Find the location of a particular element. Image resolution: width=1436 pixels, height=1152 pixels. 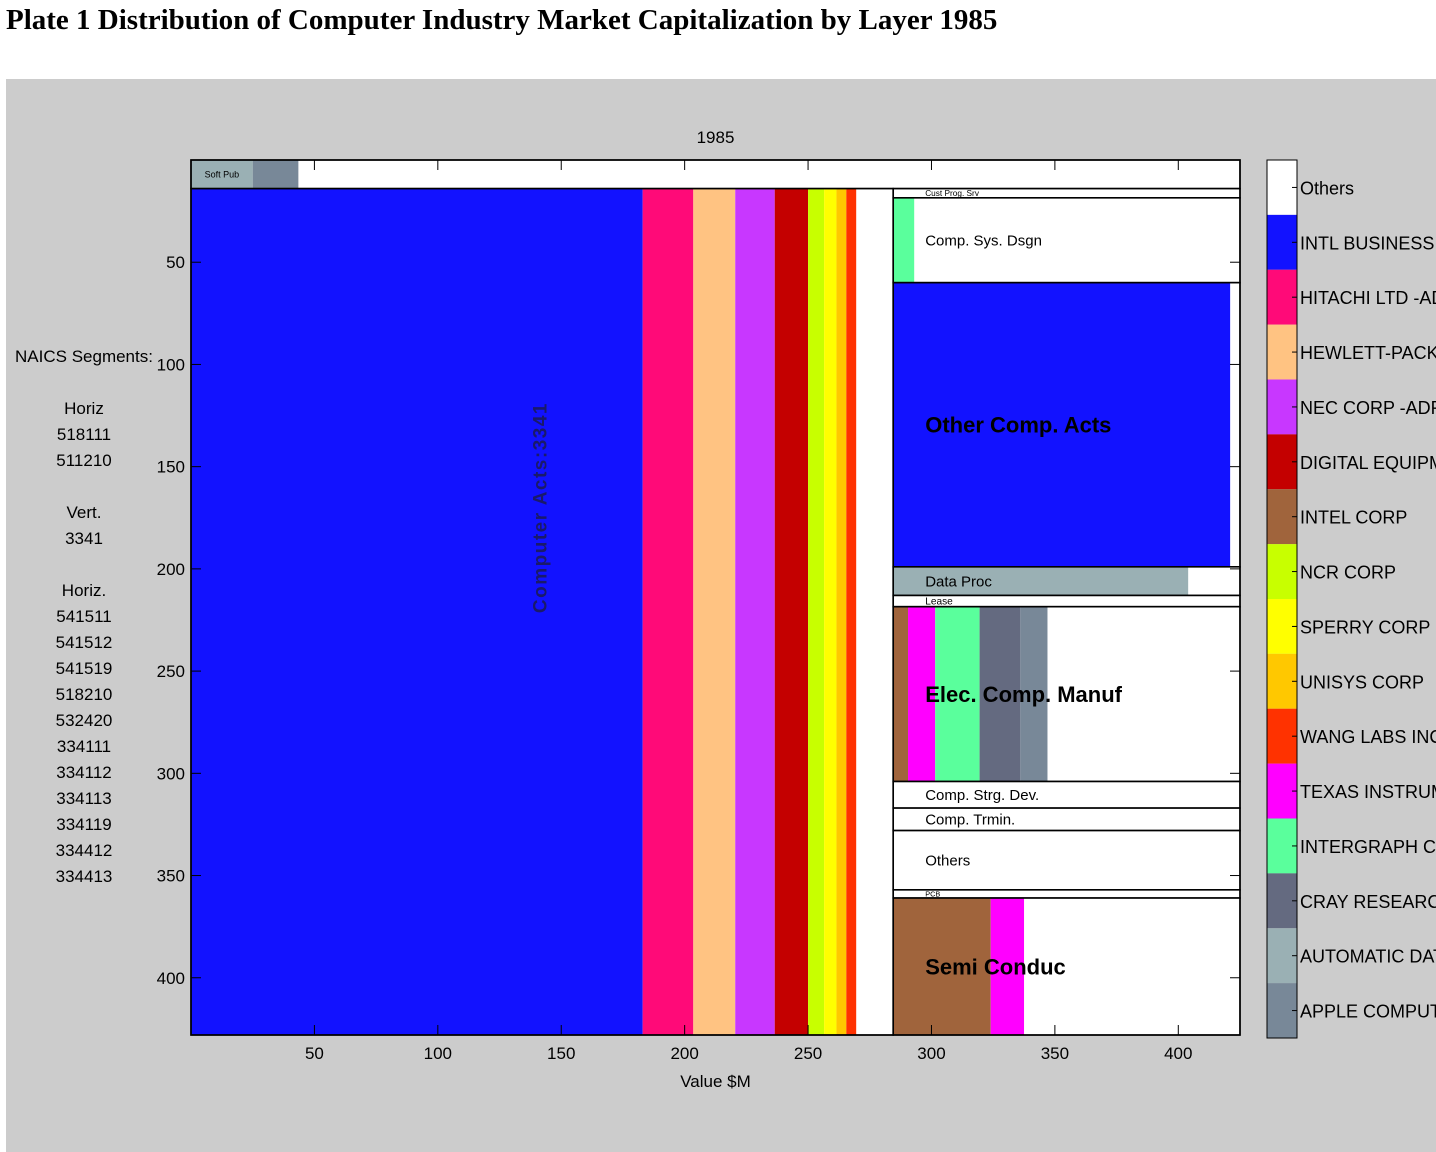

segment-label: Comp. Strg. Dev. is located at coordinates (982, 795).